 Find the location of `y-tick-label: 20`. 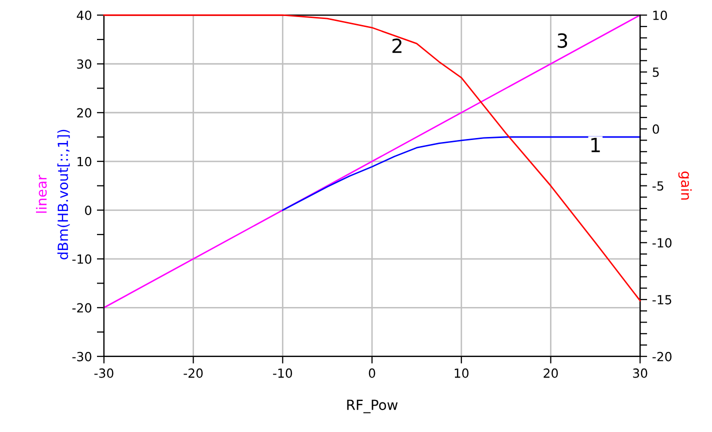

y-tick-label: 20 is located at coordinates (84, 113).